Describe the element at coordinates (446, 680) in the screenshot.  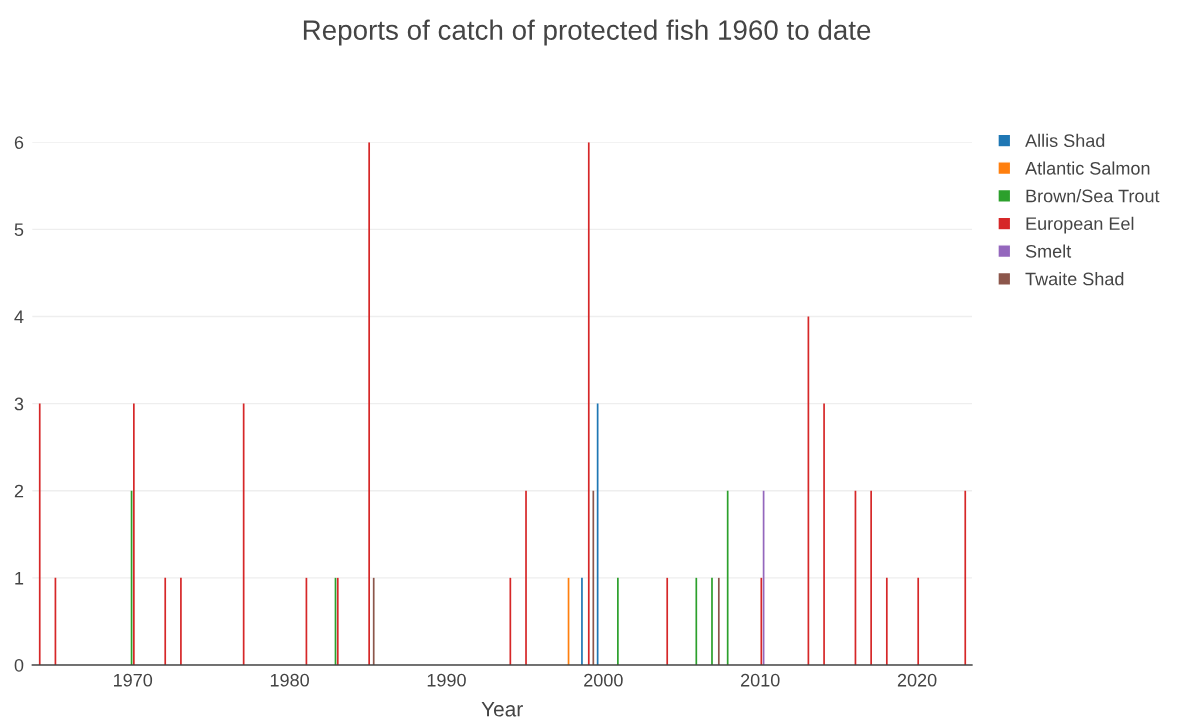
I see `x-tick-label: 1990` at that location.